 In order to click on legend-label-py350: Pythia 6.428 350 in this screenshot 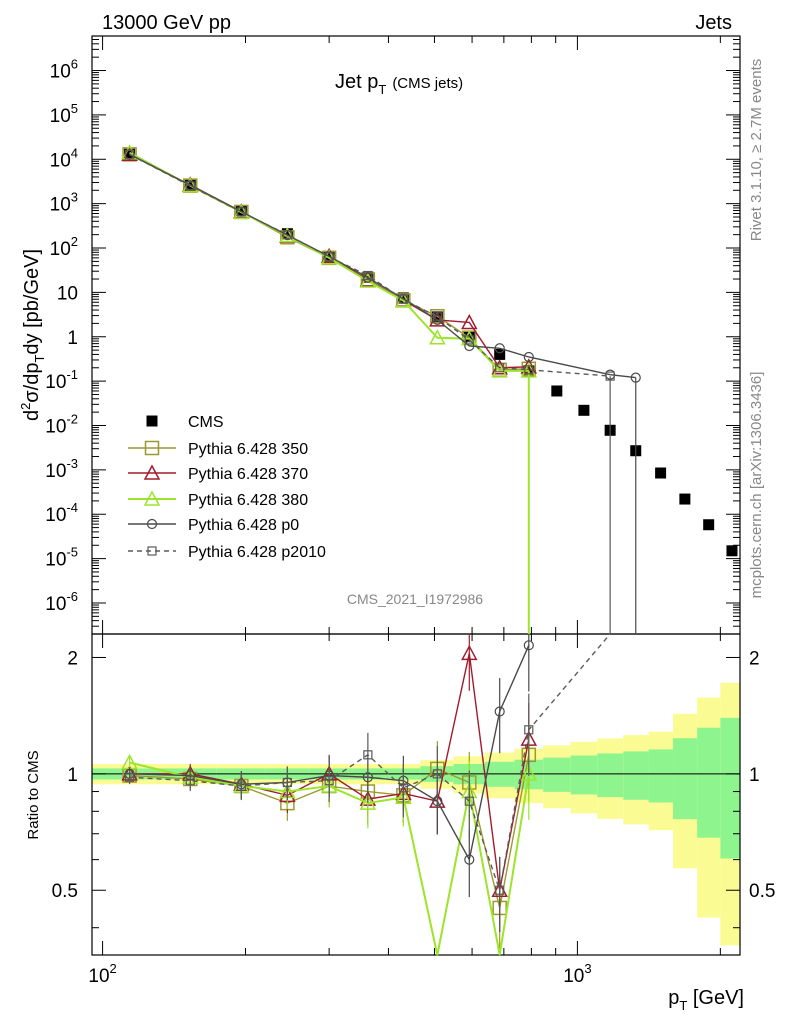, I will do `click(248, 449)`.